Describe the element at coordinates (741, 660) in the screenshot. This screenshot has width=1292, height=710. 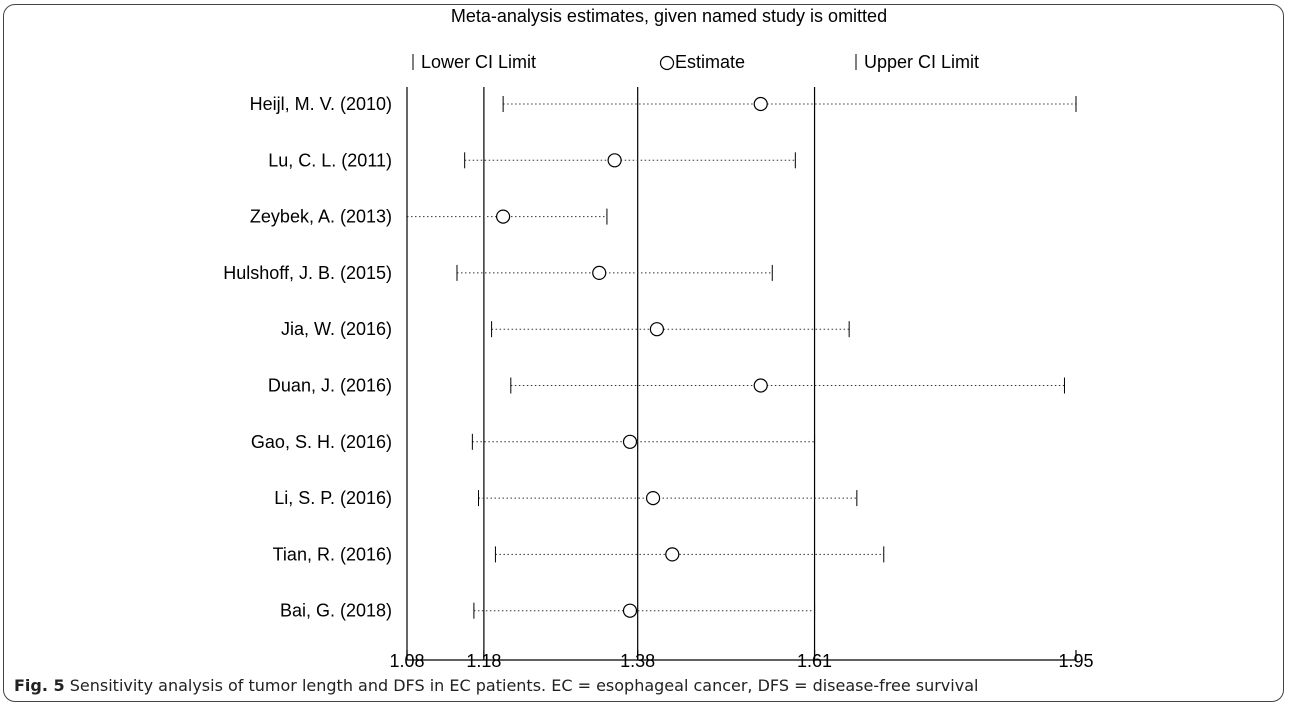
I see `x-axis: 1.08 1.18 1.38 1.61 1.95` at that location.